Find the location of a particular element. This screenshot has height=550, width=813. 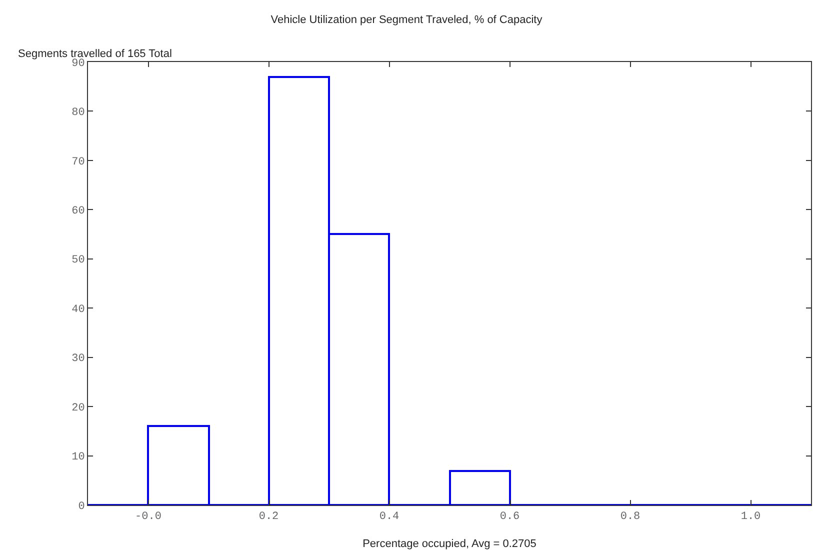

chart-title: Vehicle Utilization per Segment Traveled, % of Capacity is located at coordinates (406, 20).